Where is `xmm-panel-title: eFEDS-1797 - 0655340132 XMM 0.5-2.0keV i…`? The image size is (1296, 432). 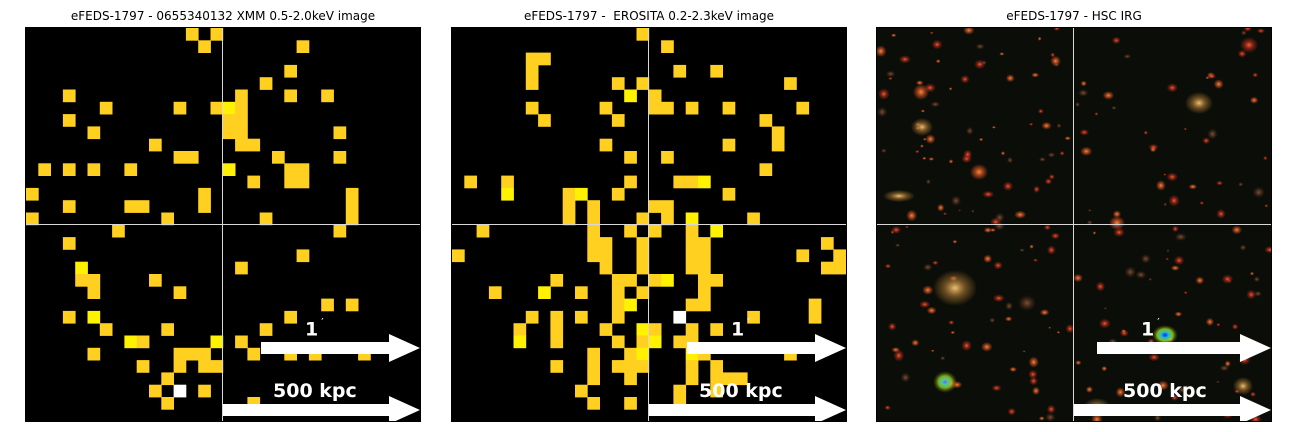
xmm-panel-title: eFEDS-1797 - 0655340132 XMM 0.5-2.0keV i… is located at coordinates (223, 16).